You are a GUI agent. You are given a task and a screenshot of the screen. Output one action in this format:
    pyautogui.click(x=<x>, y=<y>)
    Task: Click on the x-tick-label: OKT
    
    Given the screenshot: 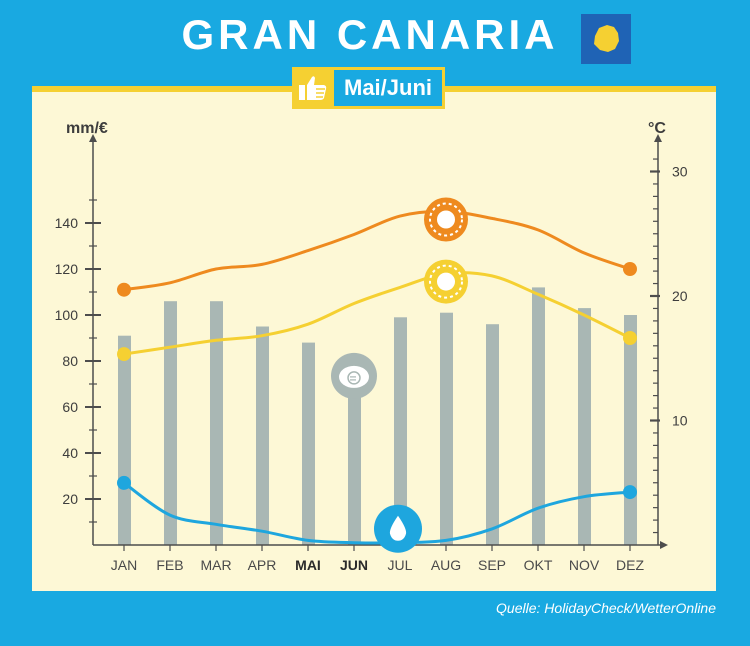 What is the action you would take?
    pyautogui.click(x=538, y=565)
    